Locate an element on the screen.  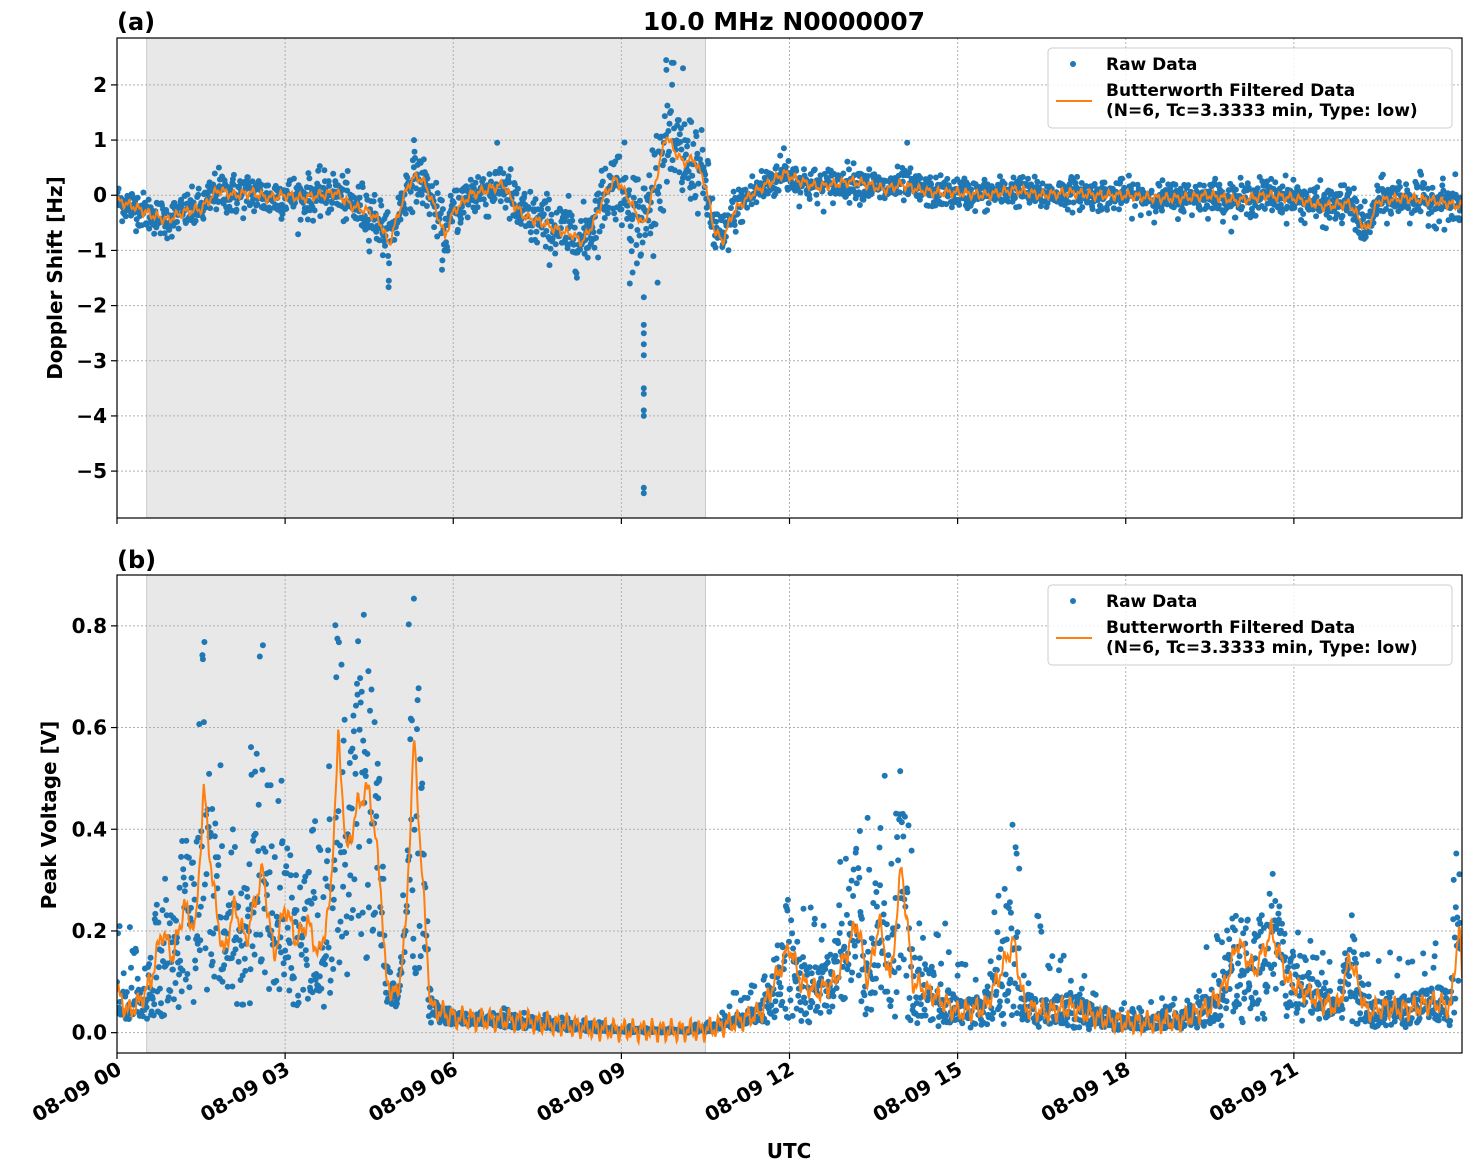
y-tick-label: −1 is located at coordinates (91, 250).